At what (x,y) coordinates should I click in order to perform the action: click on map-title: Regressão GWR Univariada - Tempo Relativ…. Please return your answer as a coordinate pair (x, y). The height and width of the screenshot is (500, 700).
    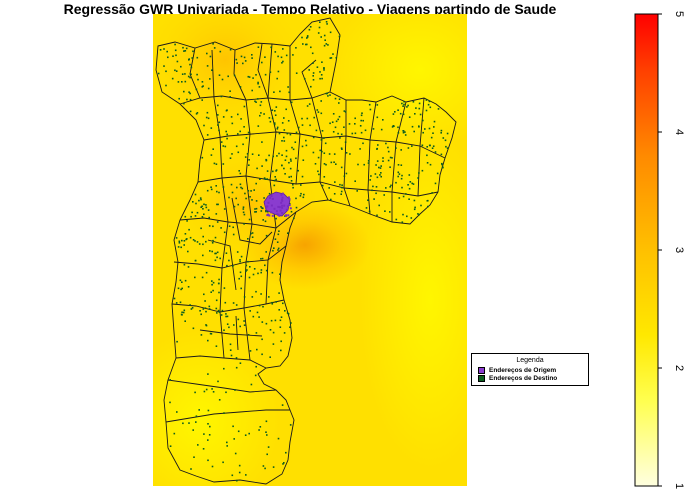
    Looking at the image, I should click on (310, 9).